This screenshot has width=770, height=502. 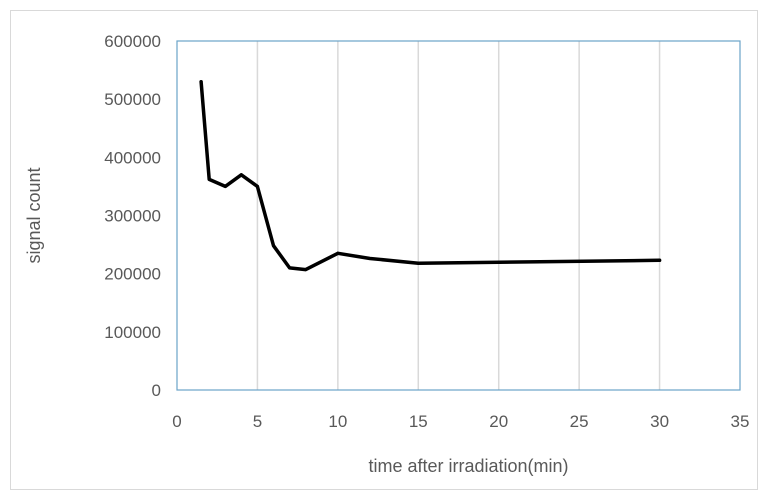 What do you see at coordinates (468, 466) in the screenshot?
I see `x-axis-title: time after irradiation(min)` at bounding box center [468, 466].